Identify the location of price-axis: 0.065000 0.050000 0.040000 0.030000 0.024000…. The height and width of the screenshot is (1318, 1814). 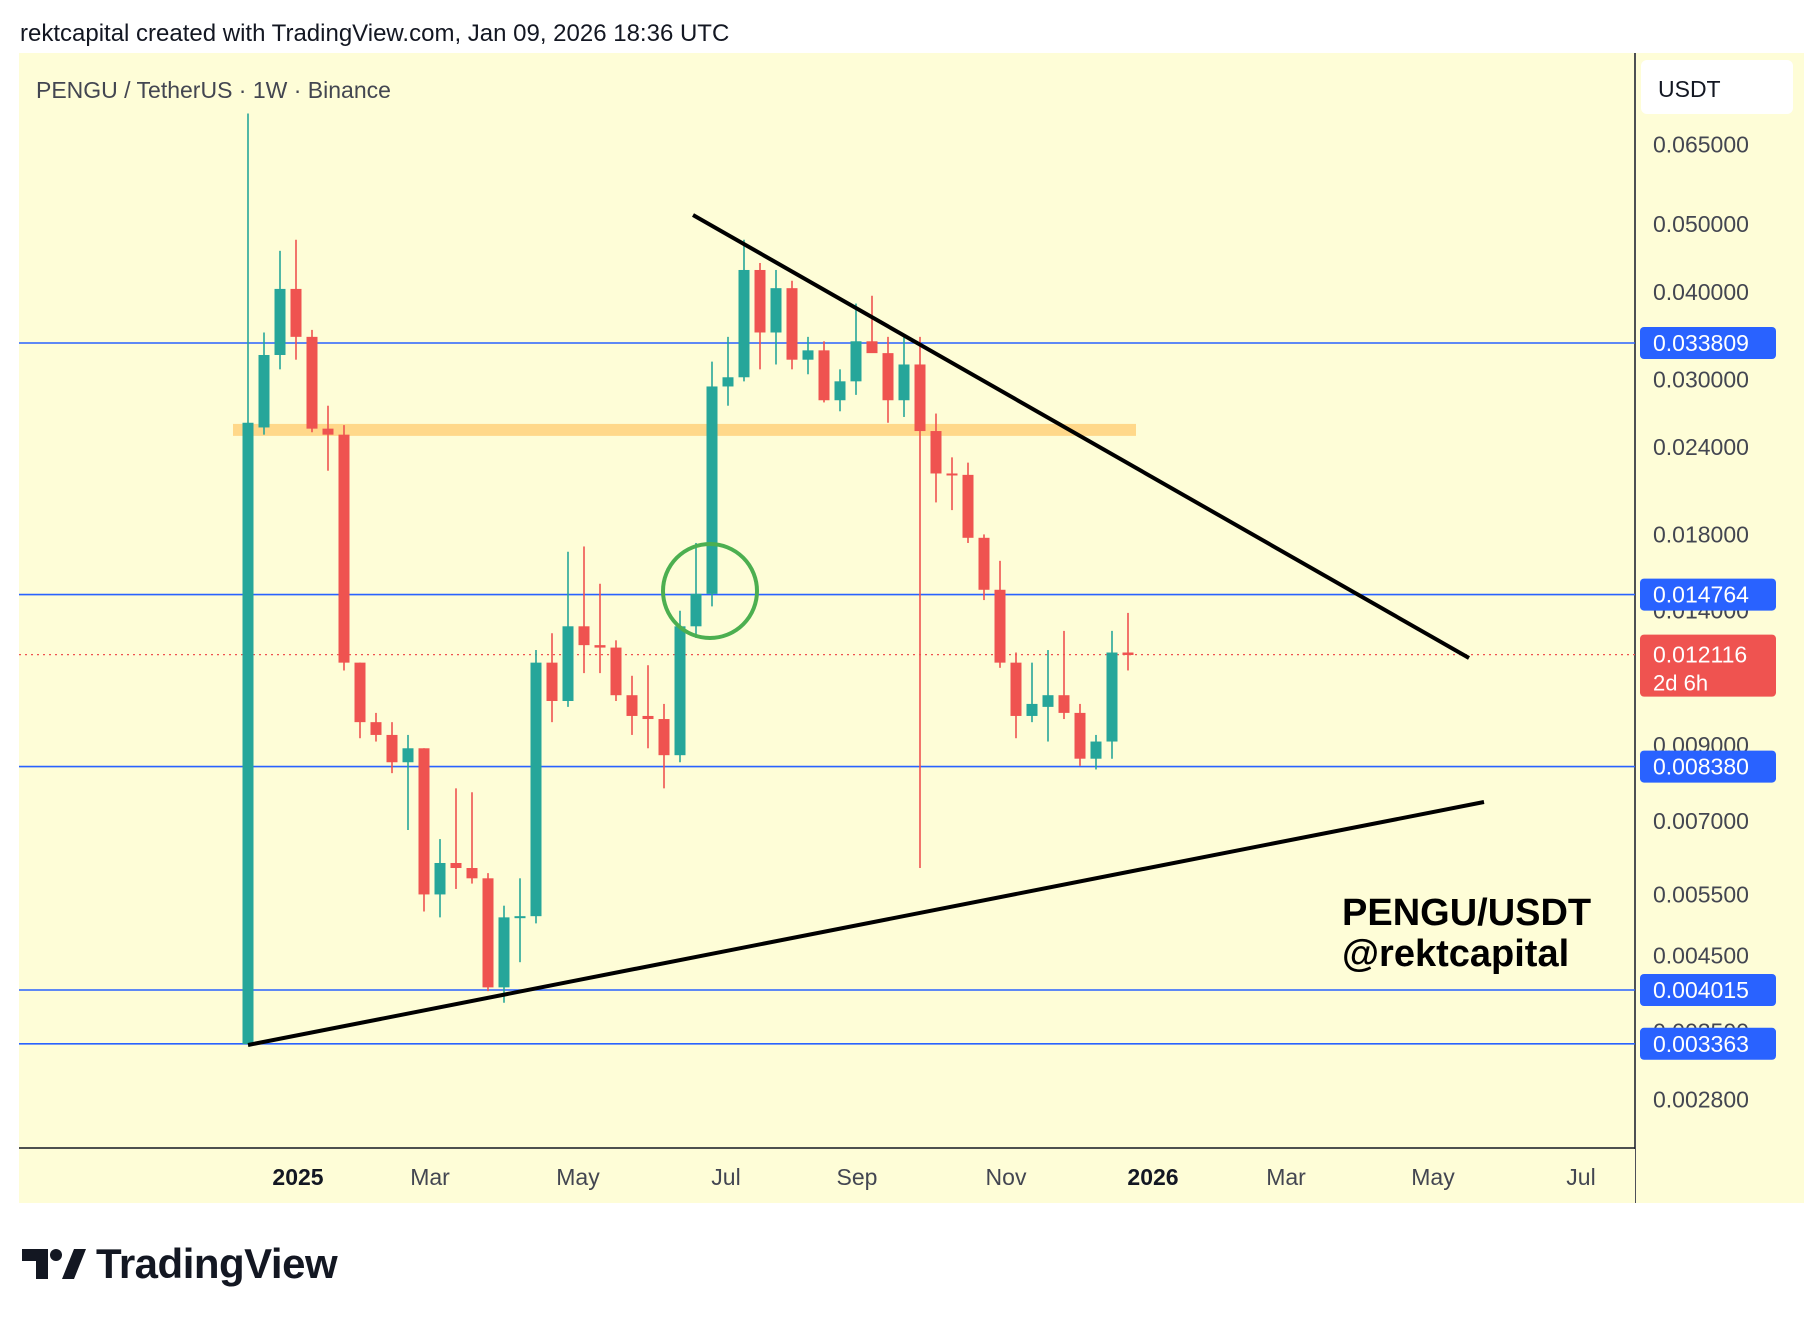
(1708, 622).